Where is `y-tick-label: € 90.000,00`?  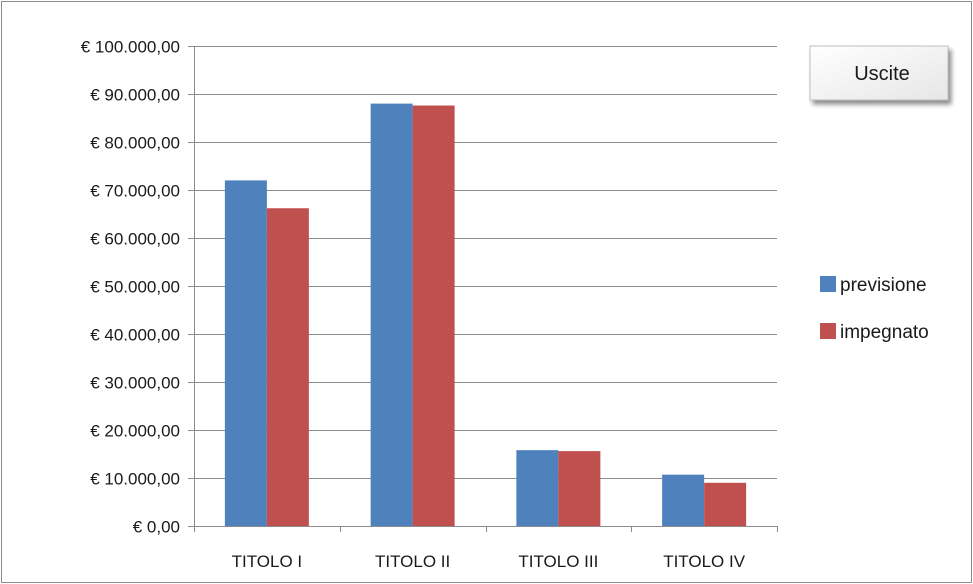 y-tick-label: € 90.000,00 is located at coordinates (135, 95).